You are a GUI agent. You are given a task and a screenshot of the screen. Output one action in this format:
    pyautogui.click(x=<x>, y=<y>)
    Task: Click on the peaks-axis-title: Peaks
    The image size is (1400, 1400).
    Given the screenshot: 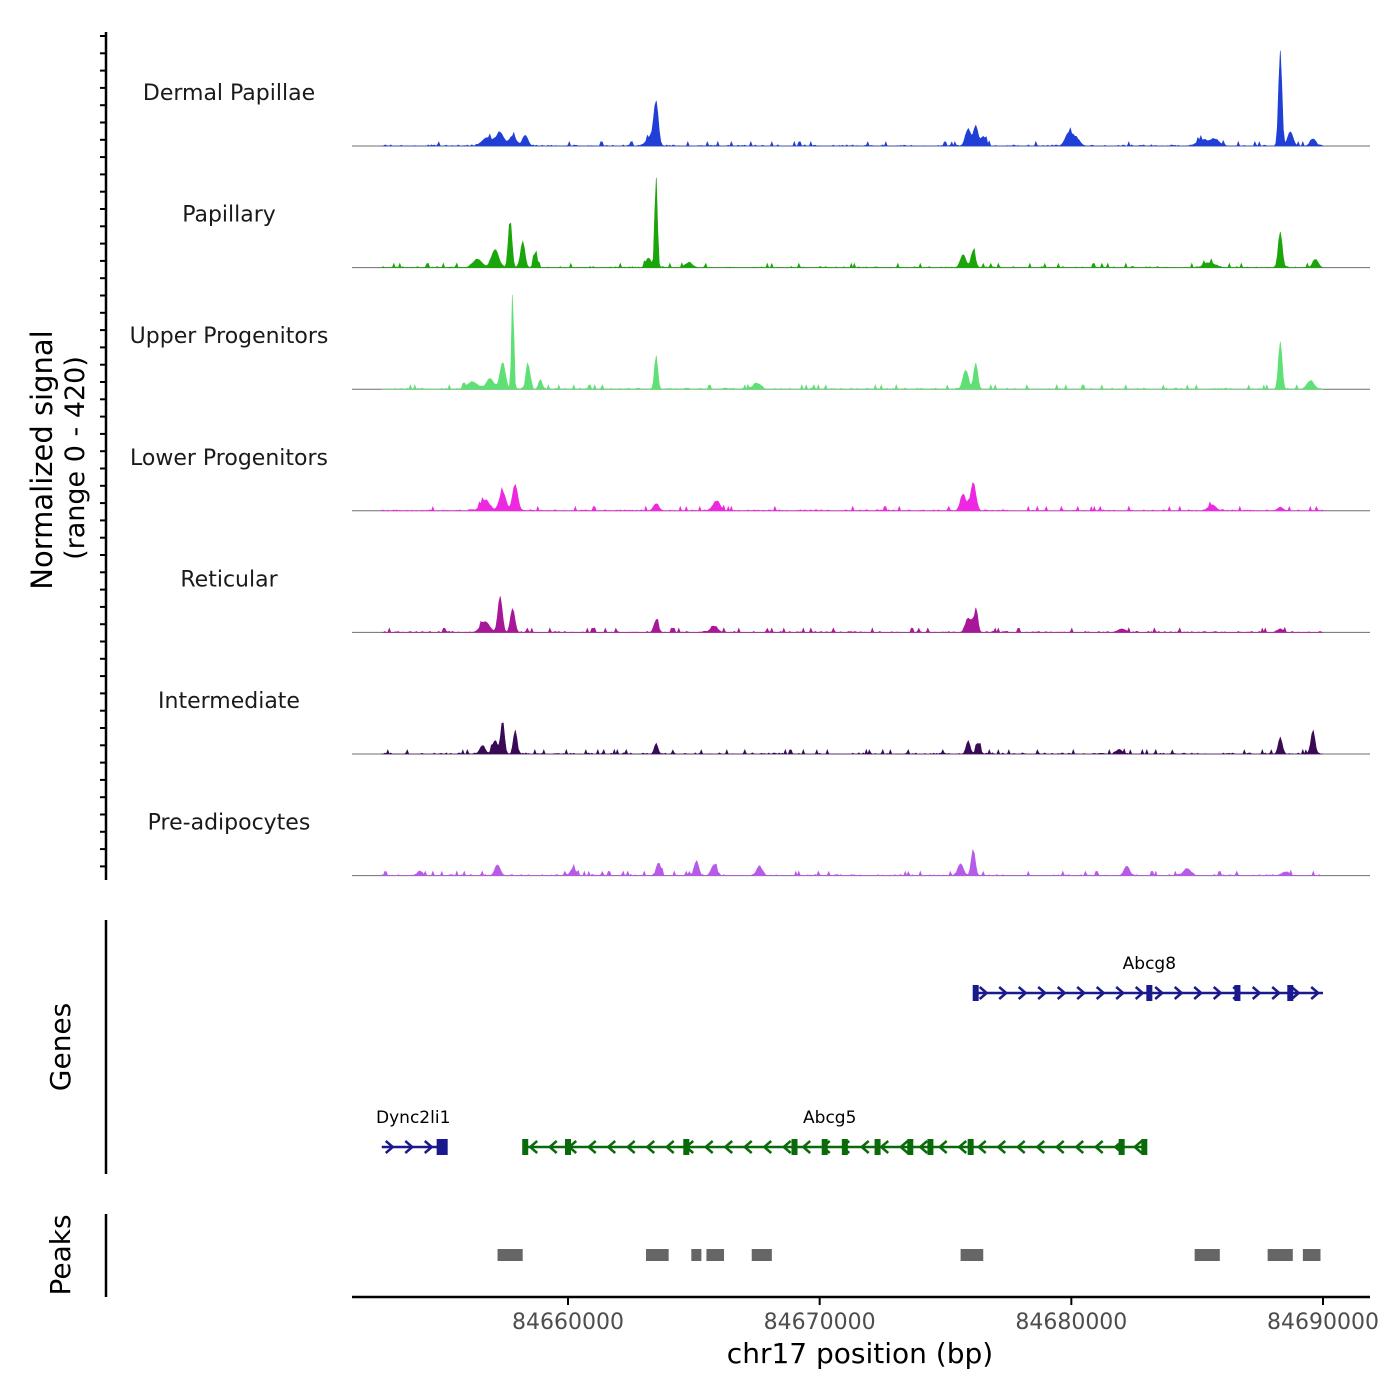 What is the action you would take?
    pyautogui.click(x=60, y=1254)
    